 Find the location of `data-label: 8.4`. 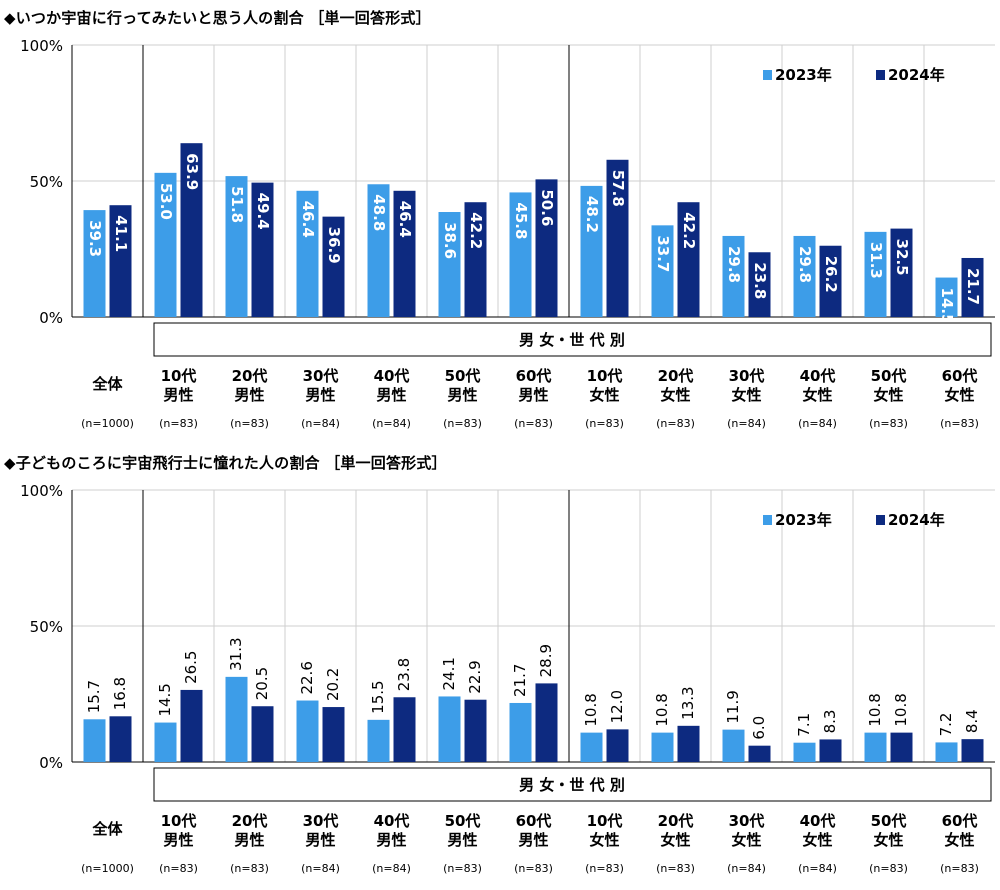

data-label: 8.4 is located at coordinates (972, 721).